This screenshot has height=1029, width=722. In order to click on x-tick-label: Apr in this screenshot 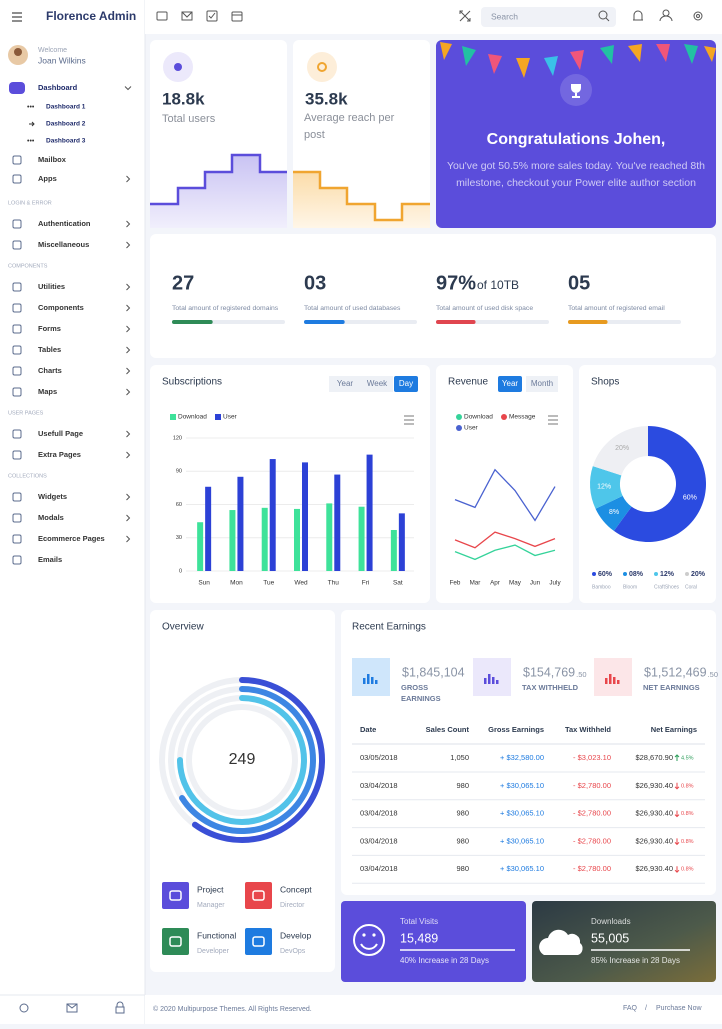, I will do `click(495, 583)`.